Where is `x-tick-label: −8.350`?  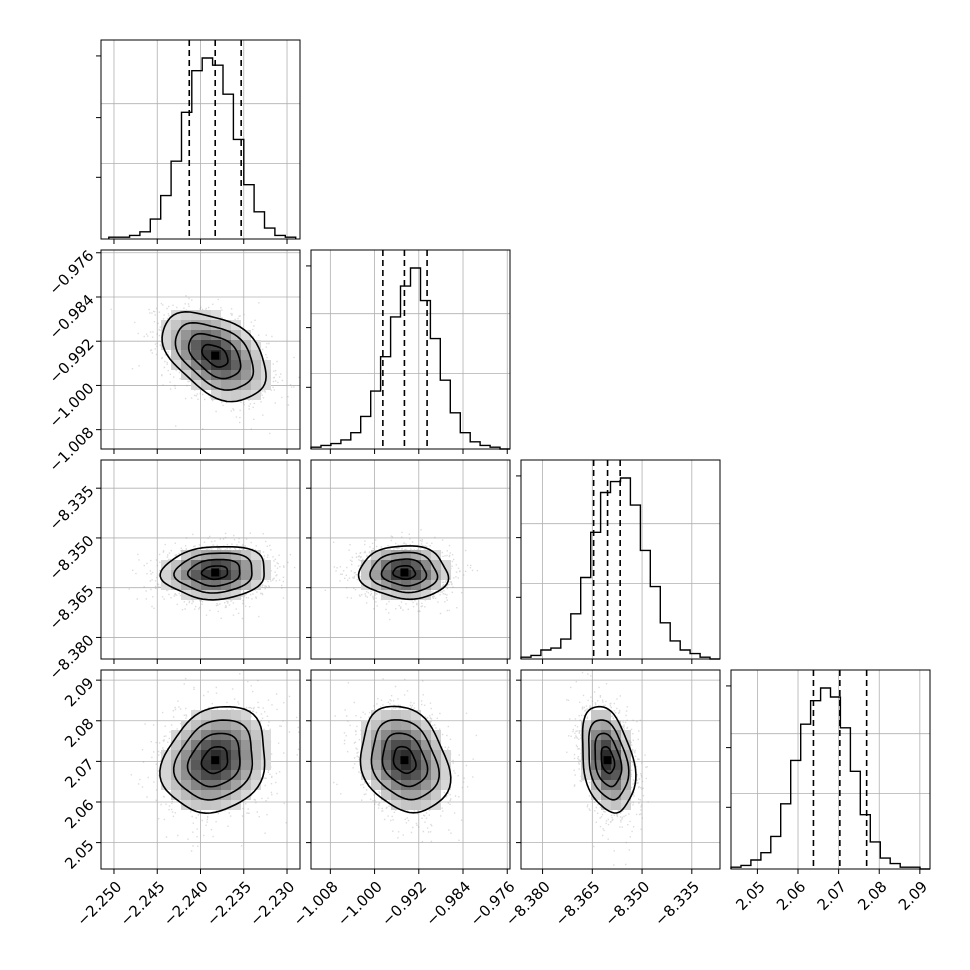
x-tick-label: −8.350 is located at coordinates (627, 904).